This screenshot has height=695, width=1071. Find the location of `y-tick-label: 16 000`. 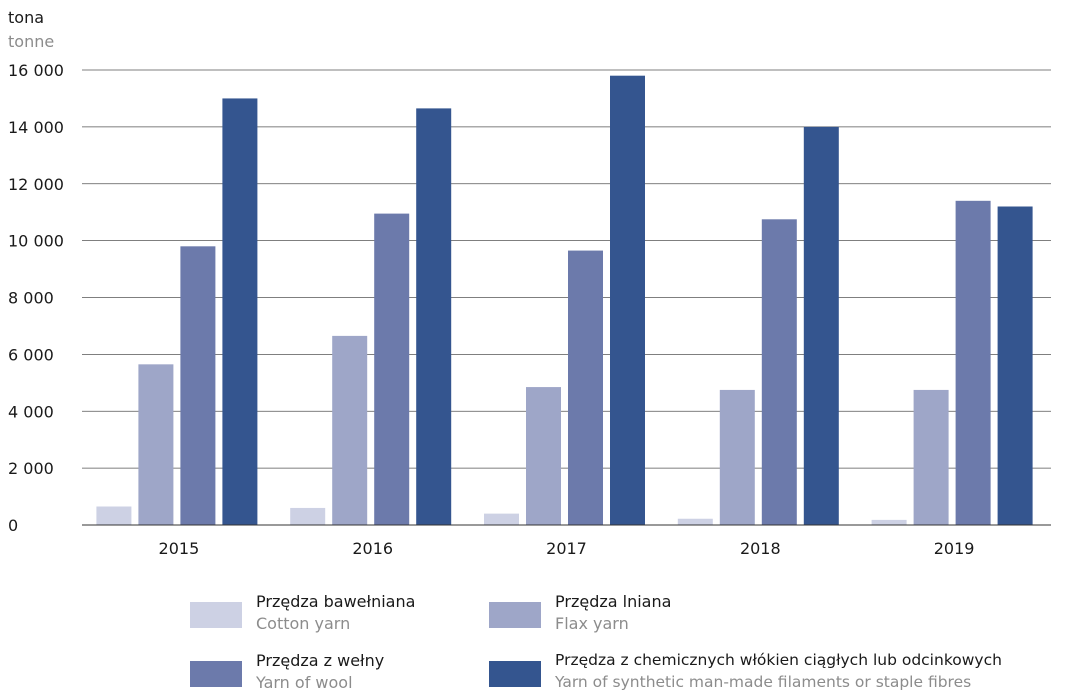

y-tick-label: 16 000 is located at coordinates (36, 70).